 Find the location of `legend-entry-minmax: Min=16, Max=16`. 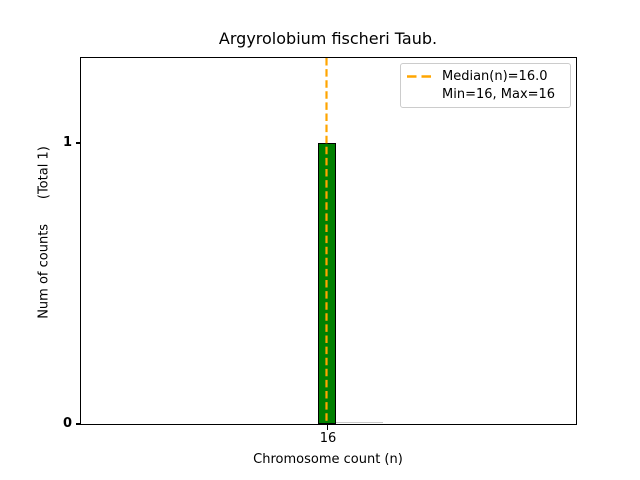

legend-entry-minmax: Min=16, Max=16 is located at coordinates (485, 94).